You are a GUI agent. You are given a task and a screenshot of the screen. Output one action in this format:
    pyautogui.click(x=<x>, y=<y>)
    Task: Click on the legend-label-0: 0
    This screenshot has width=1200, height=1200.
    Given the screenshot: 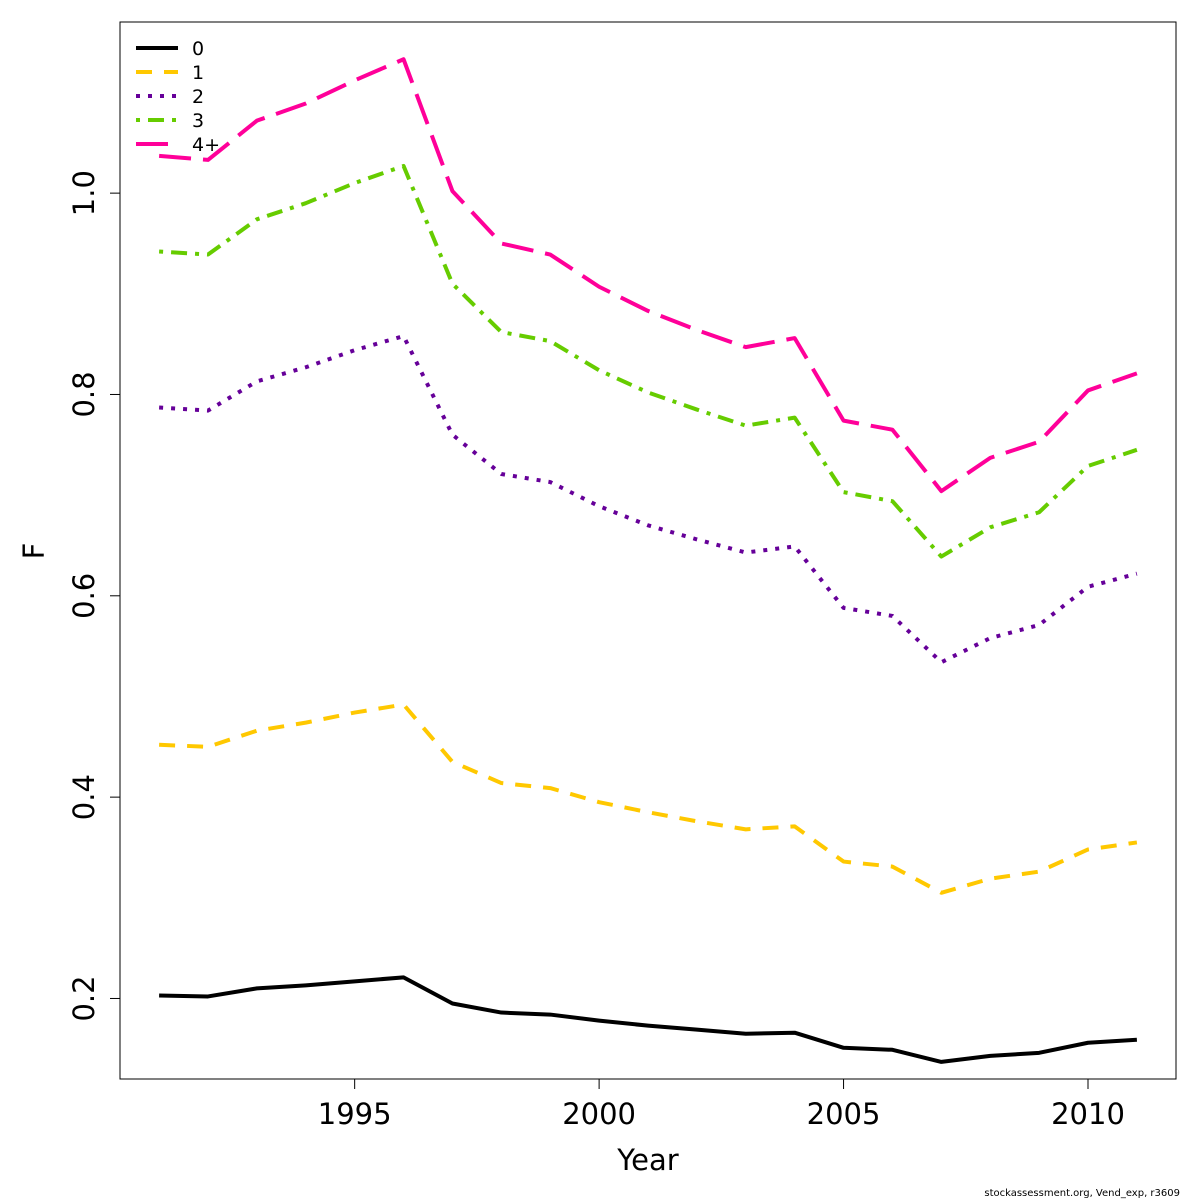 What is the action you would take?
    pyautogui.click(x=198, y=49)
    